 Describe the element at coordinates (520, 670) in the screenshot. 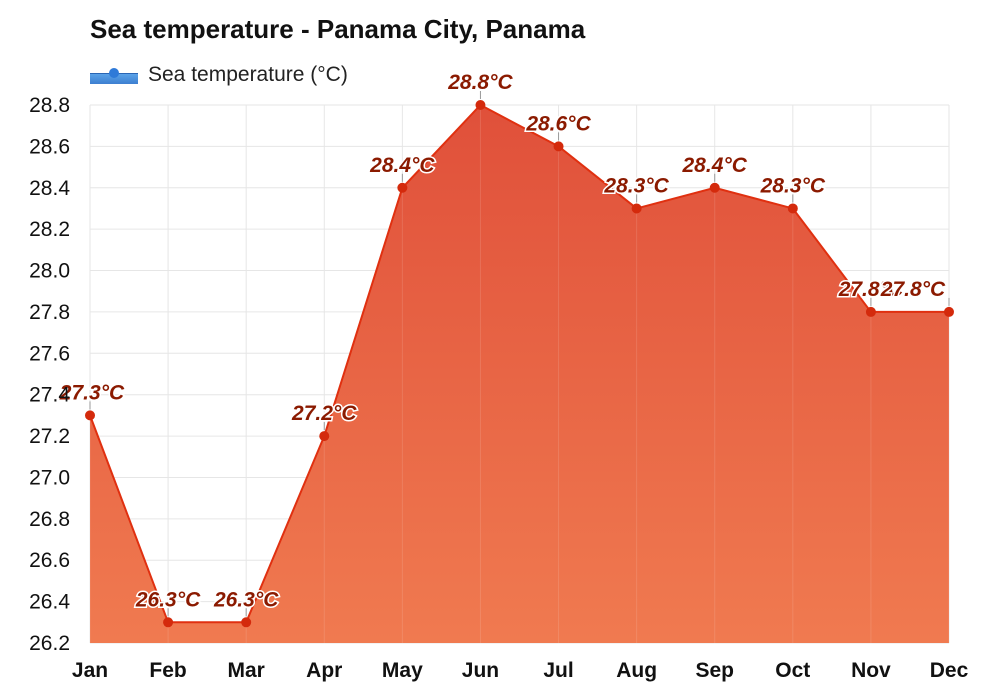

I see `x-axis: Jan Feb Mar Apr May Jun Jul Aug Sep Oct Nov Dec` at that location.